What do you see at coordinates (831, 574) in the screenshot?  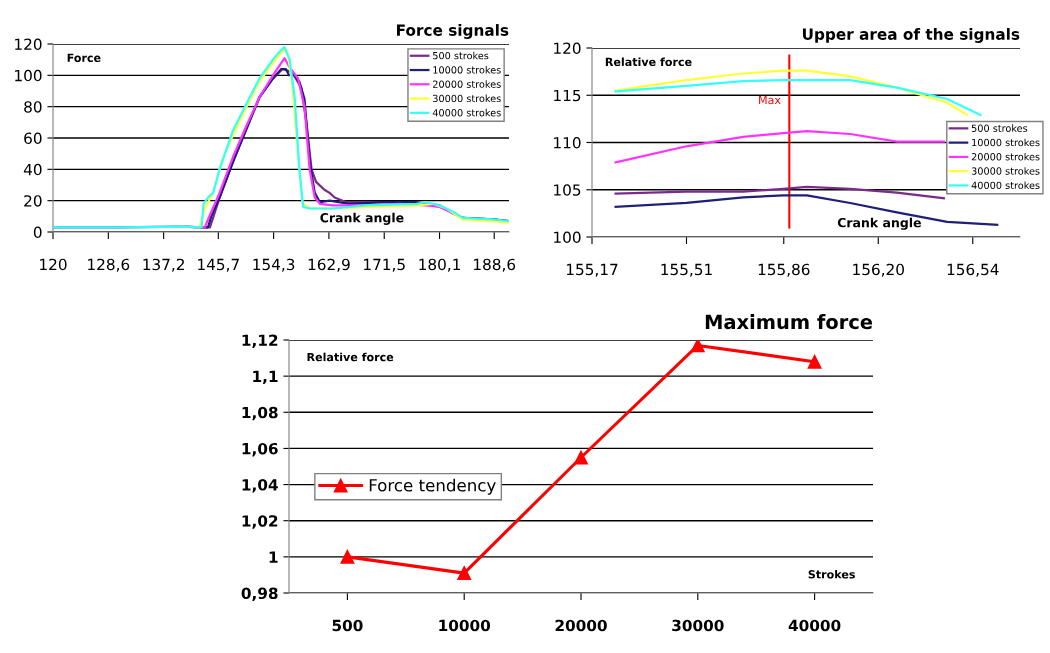 I see `x-axis-title: Strokes` at bounding box center [831, 574].